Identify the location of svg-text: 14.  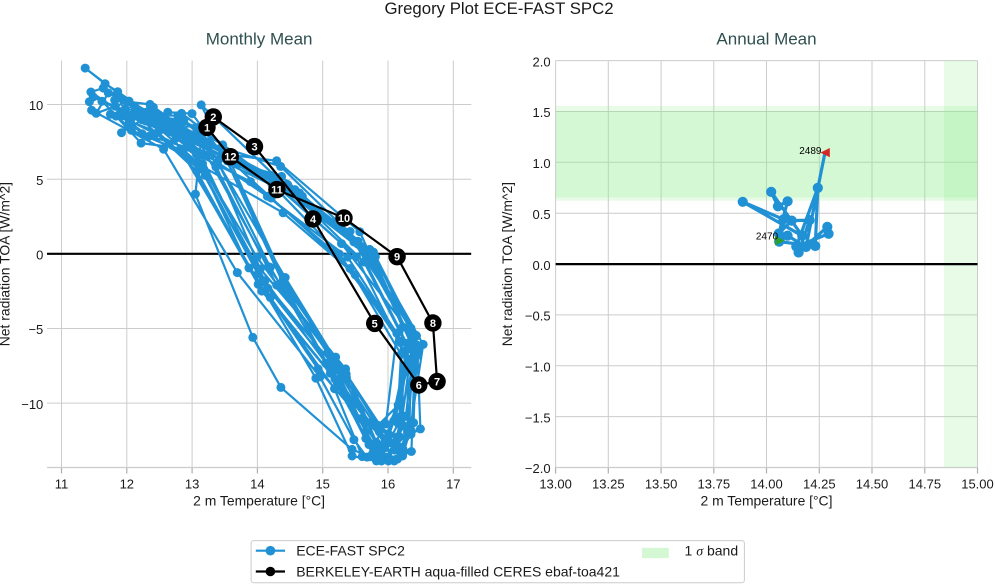
(257, 484).